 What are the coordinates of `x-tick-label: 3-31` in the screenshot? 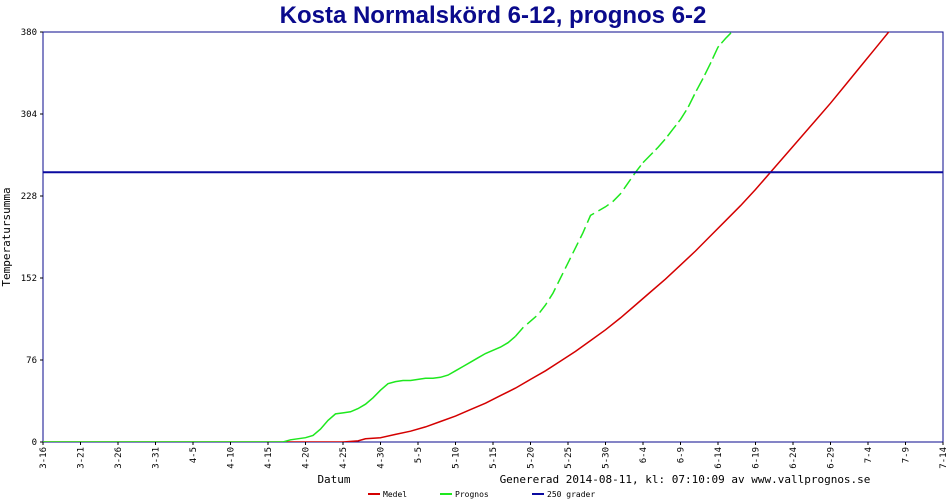 It's located at (157, 458).